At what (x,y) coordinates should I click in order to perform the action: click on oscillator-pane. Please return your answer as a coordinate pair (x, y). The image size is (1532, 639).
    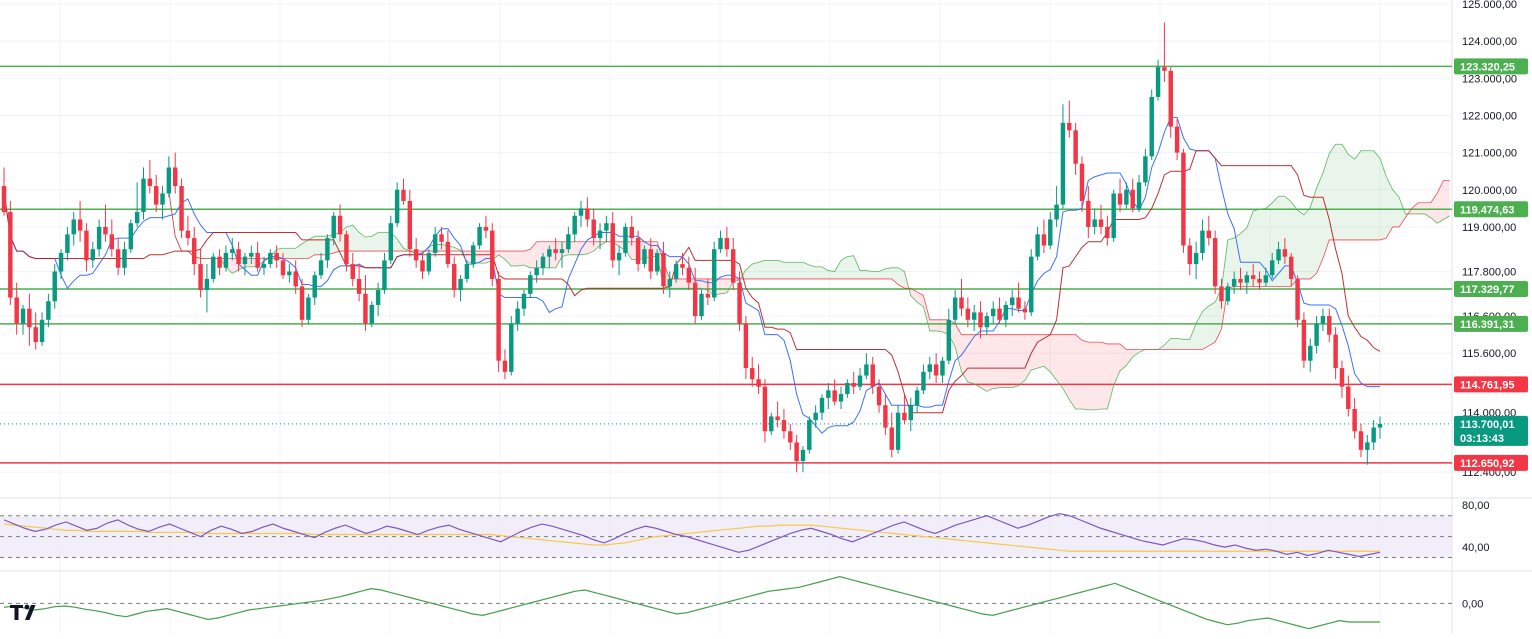
    Looking at the image, I should click on (726, 603).